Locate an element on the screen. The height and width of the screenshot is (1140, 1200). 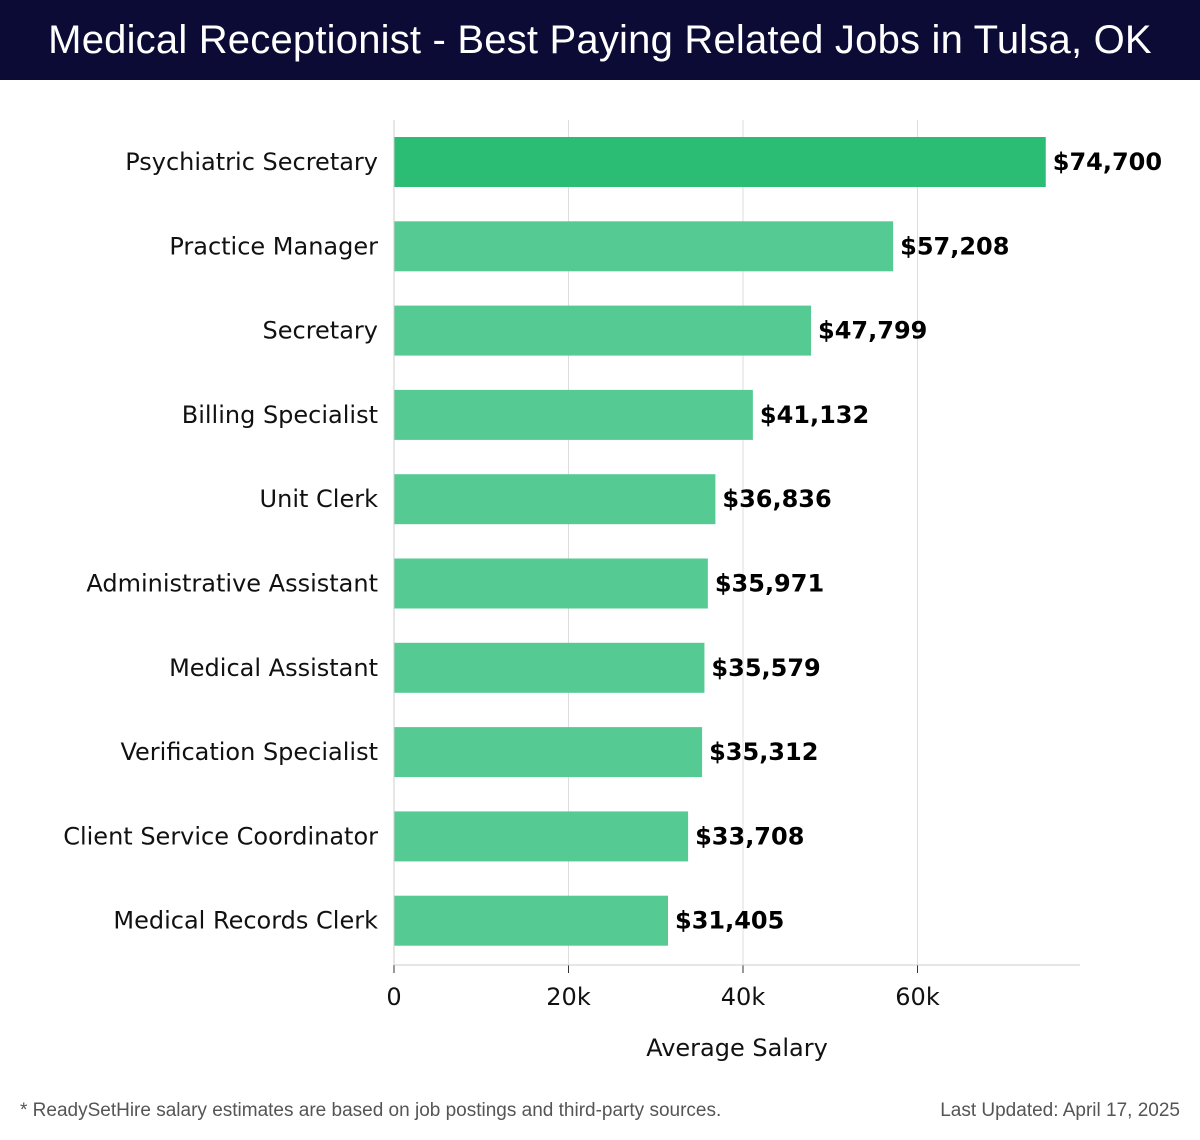
value-label: $35,312 is located at coordinates (763, 752).